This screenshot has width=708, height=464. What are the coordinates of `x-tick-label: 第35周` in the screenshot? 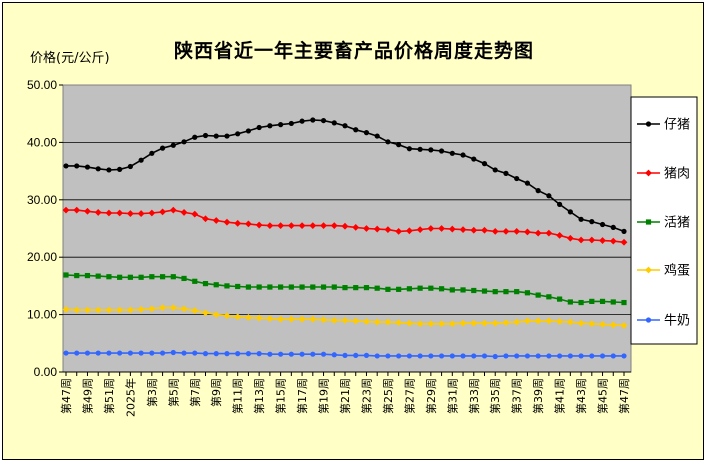 It's located at (495, 396).